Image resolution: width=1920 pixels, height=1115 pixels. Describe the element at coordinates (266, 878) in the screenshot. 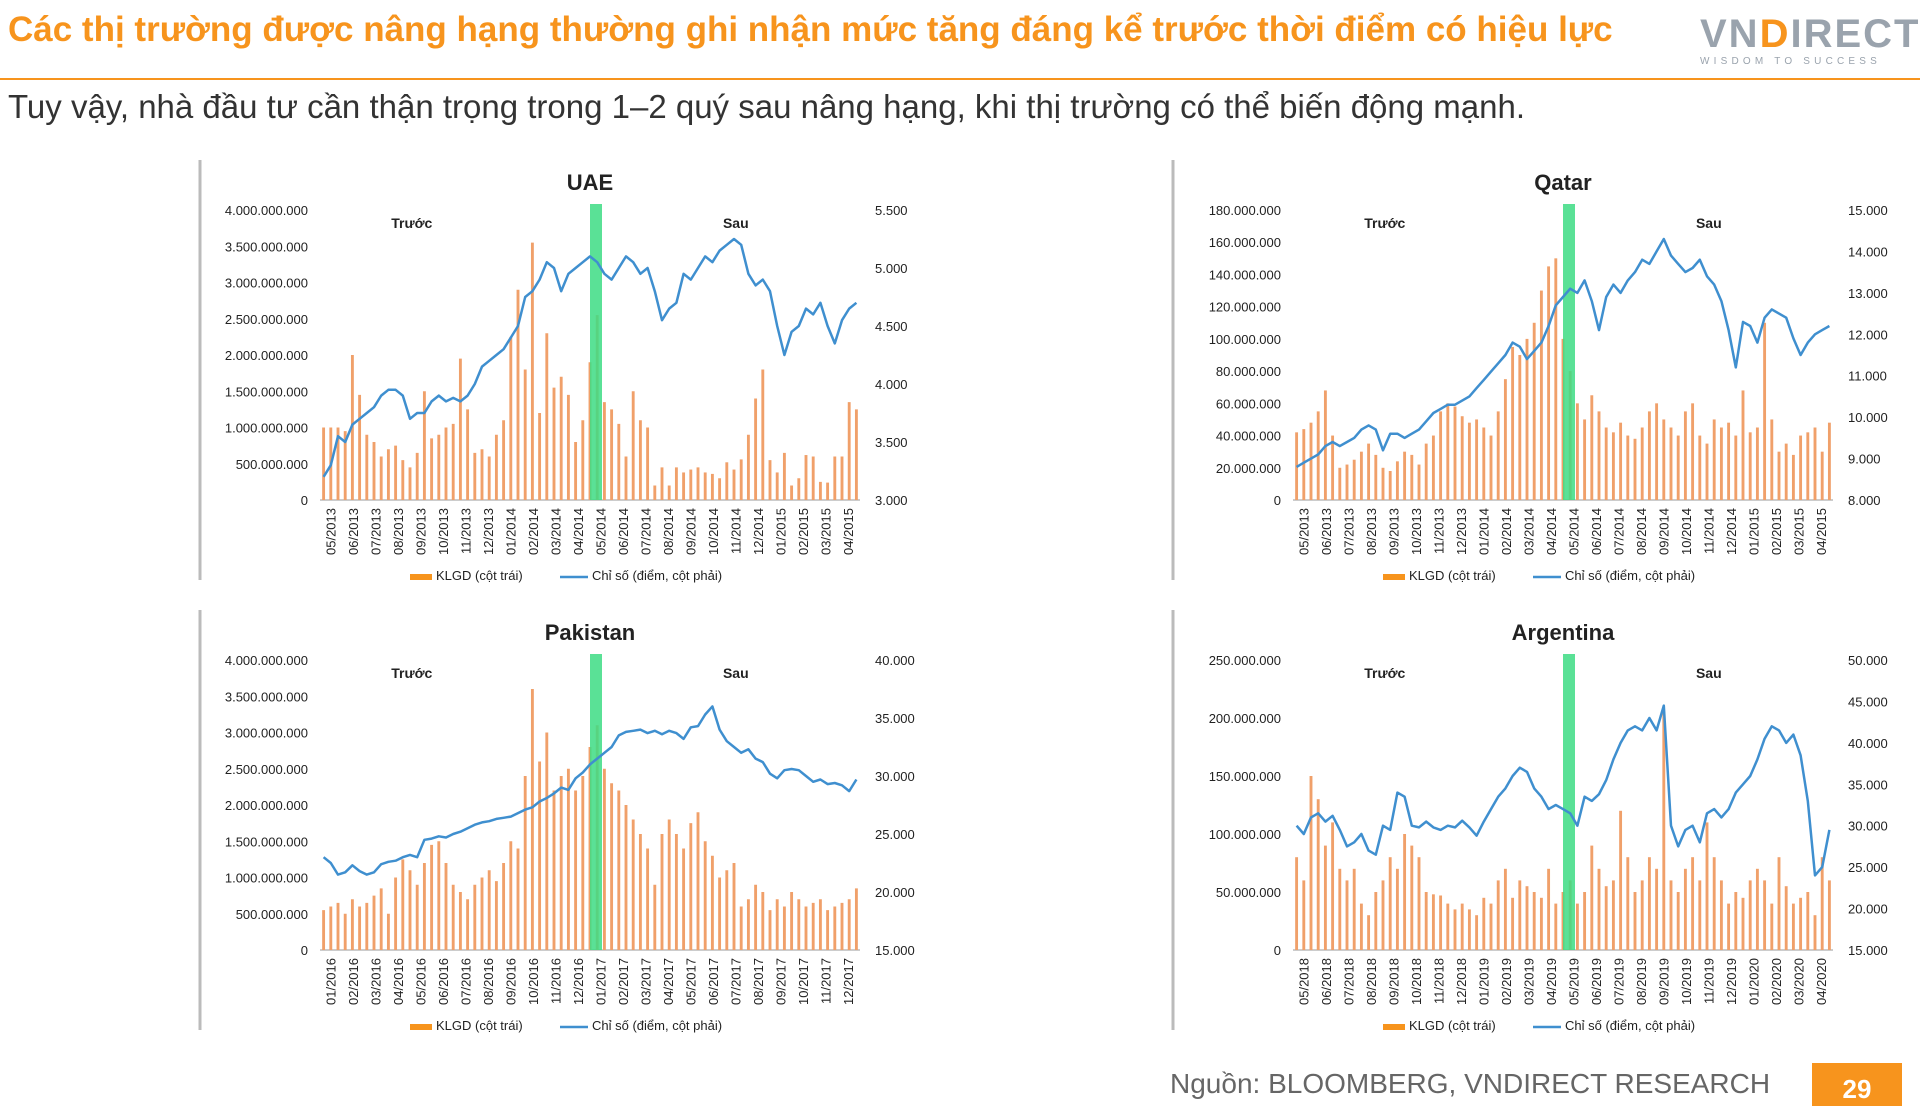

I see `left-tick-label: 1.000.000.000` at that location.